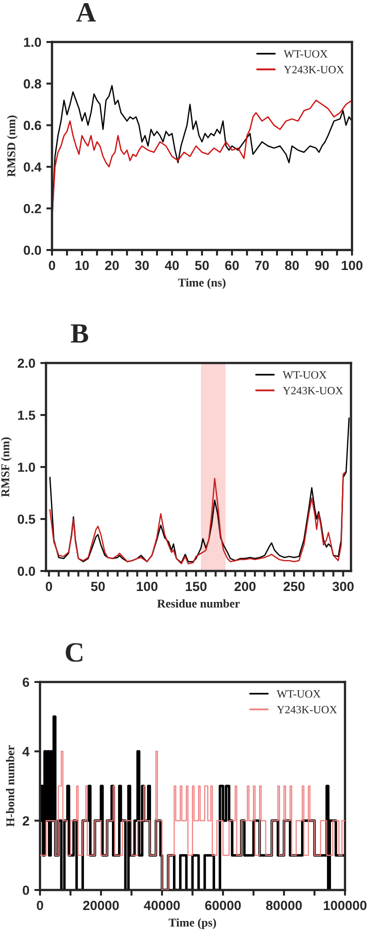 This screenshot has width=374, height=946. What do you see at coordinates (294, 587) in the screenshot?
I see `x-tick-label: 250` at bounding box center [294, 587].